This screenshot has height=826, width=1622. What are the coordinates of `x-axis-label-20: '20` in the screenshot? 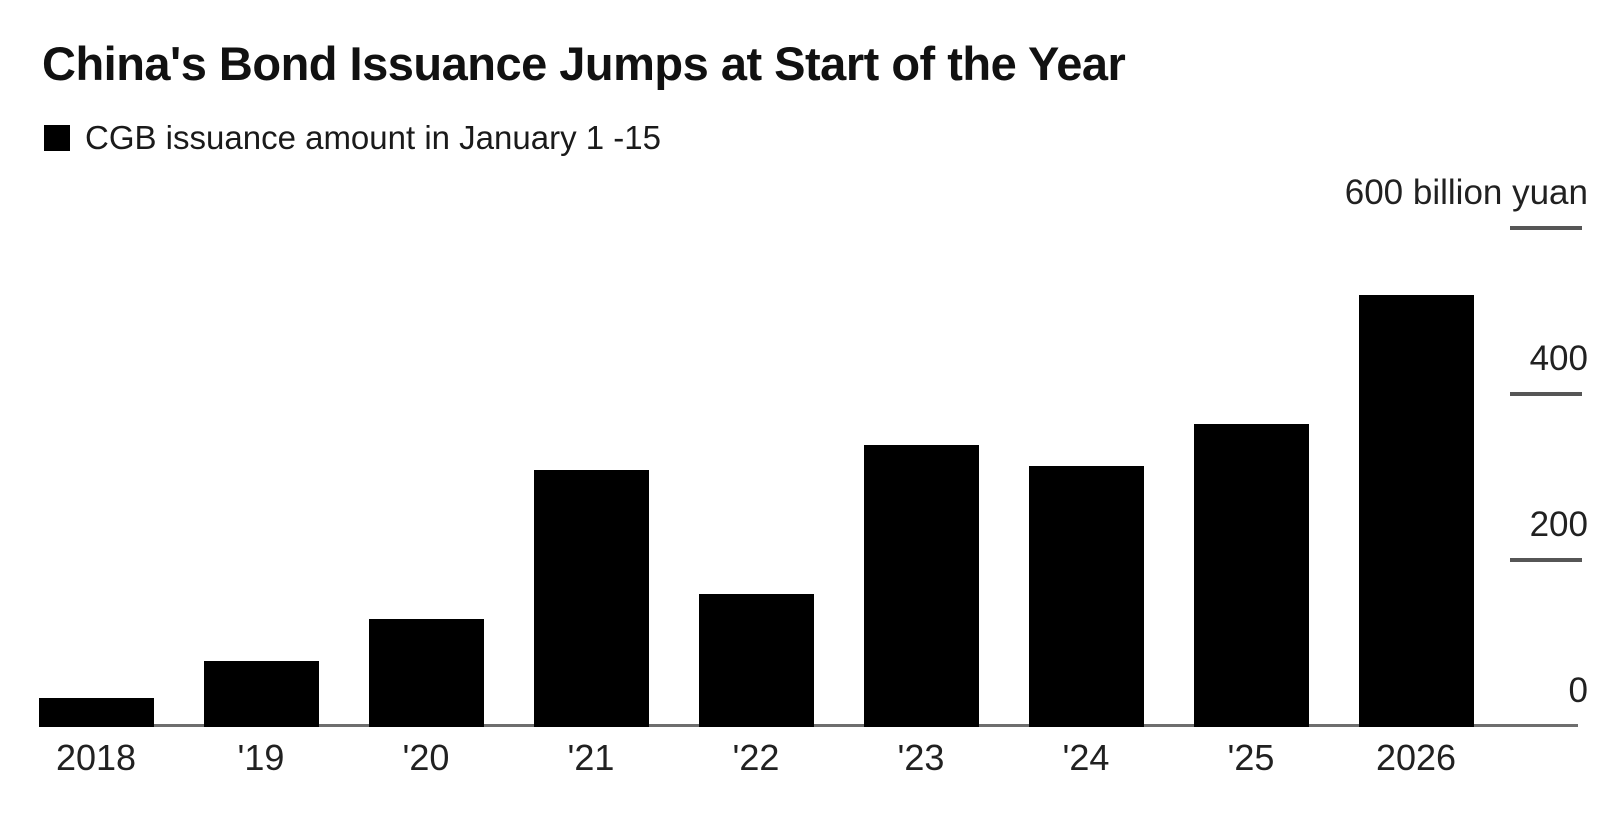 It's located at (426, 757).